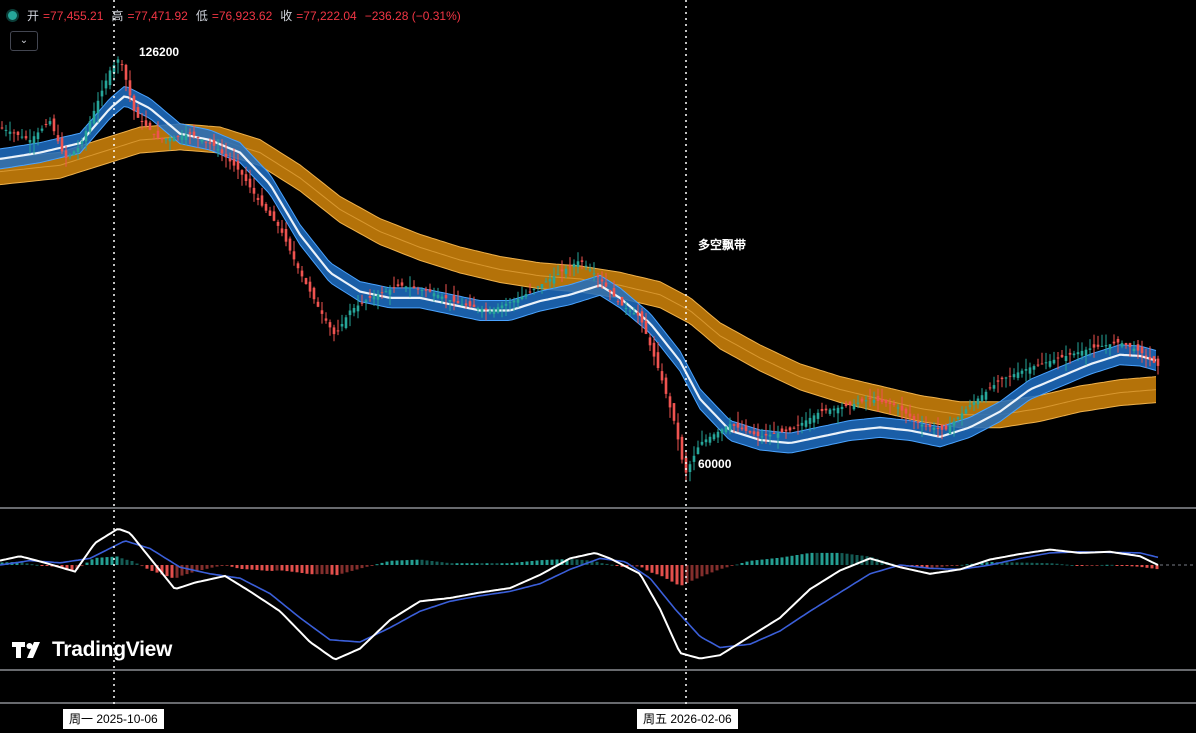  I want to click on legend-collapse-button: ⌄, so click(24, 41).